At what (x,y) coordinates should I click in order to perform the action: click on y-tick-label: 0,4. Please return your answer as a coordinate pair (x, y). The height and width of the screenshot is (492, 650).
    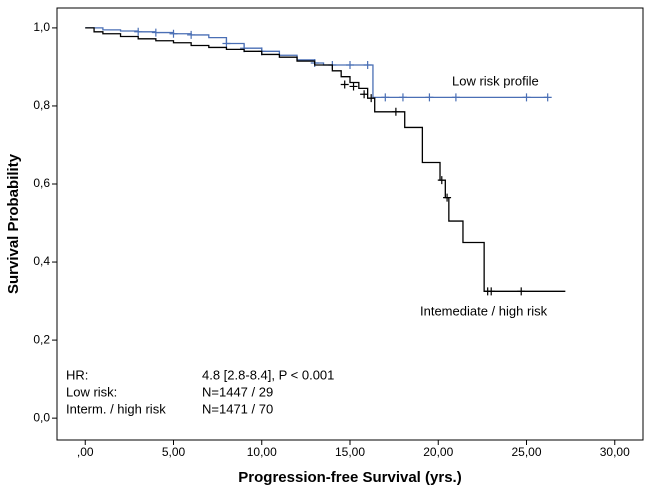
    Looking at the image, I should click on (41, 261).